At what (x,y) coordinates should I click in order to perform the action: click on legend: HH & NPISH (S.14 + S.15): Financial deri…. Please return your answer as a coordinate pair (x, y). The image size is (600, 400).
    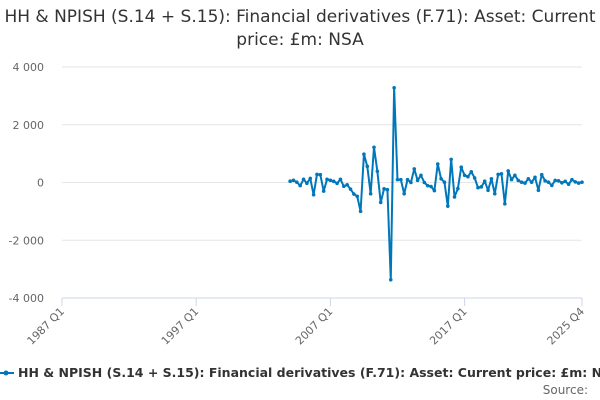
    Looking at the image, I should click on (300, 374).